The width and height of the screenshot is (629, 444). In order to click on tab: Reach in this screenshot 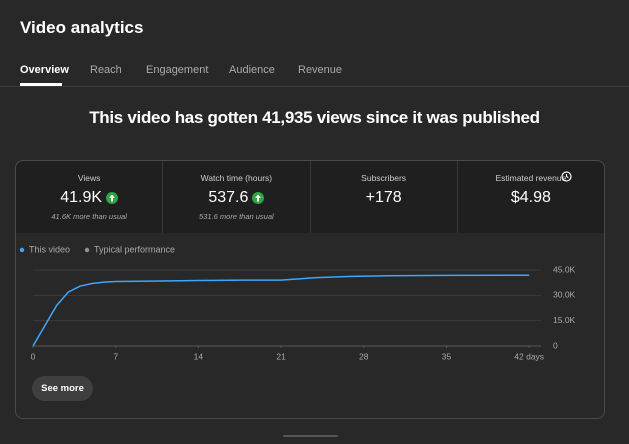, I will do `click(106, 70)`.